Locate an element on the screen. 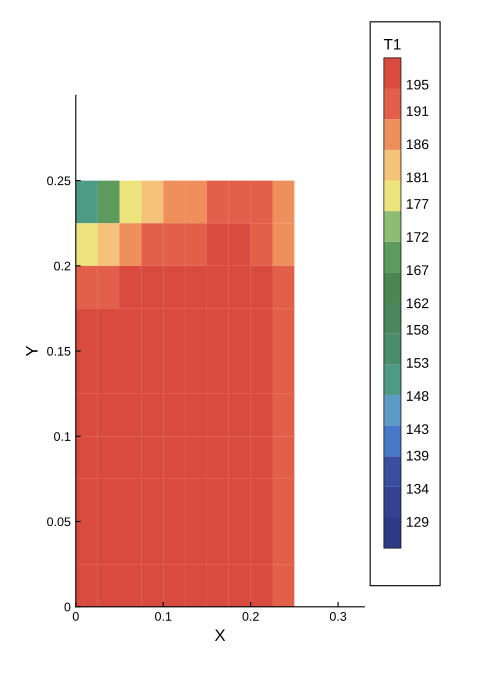  color-bar-label: 195 is located at coordinates (417, 85).